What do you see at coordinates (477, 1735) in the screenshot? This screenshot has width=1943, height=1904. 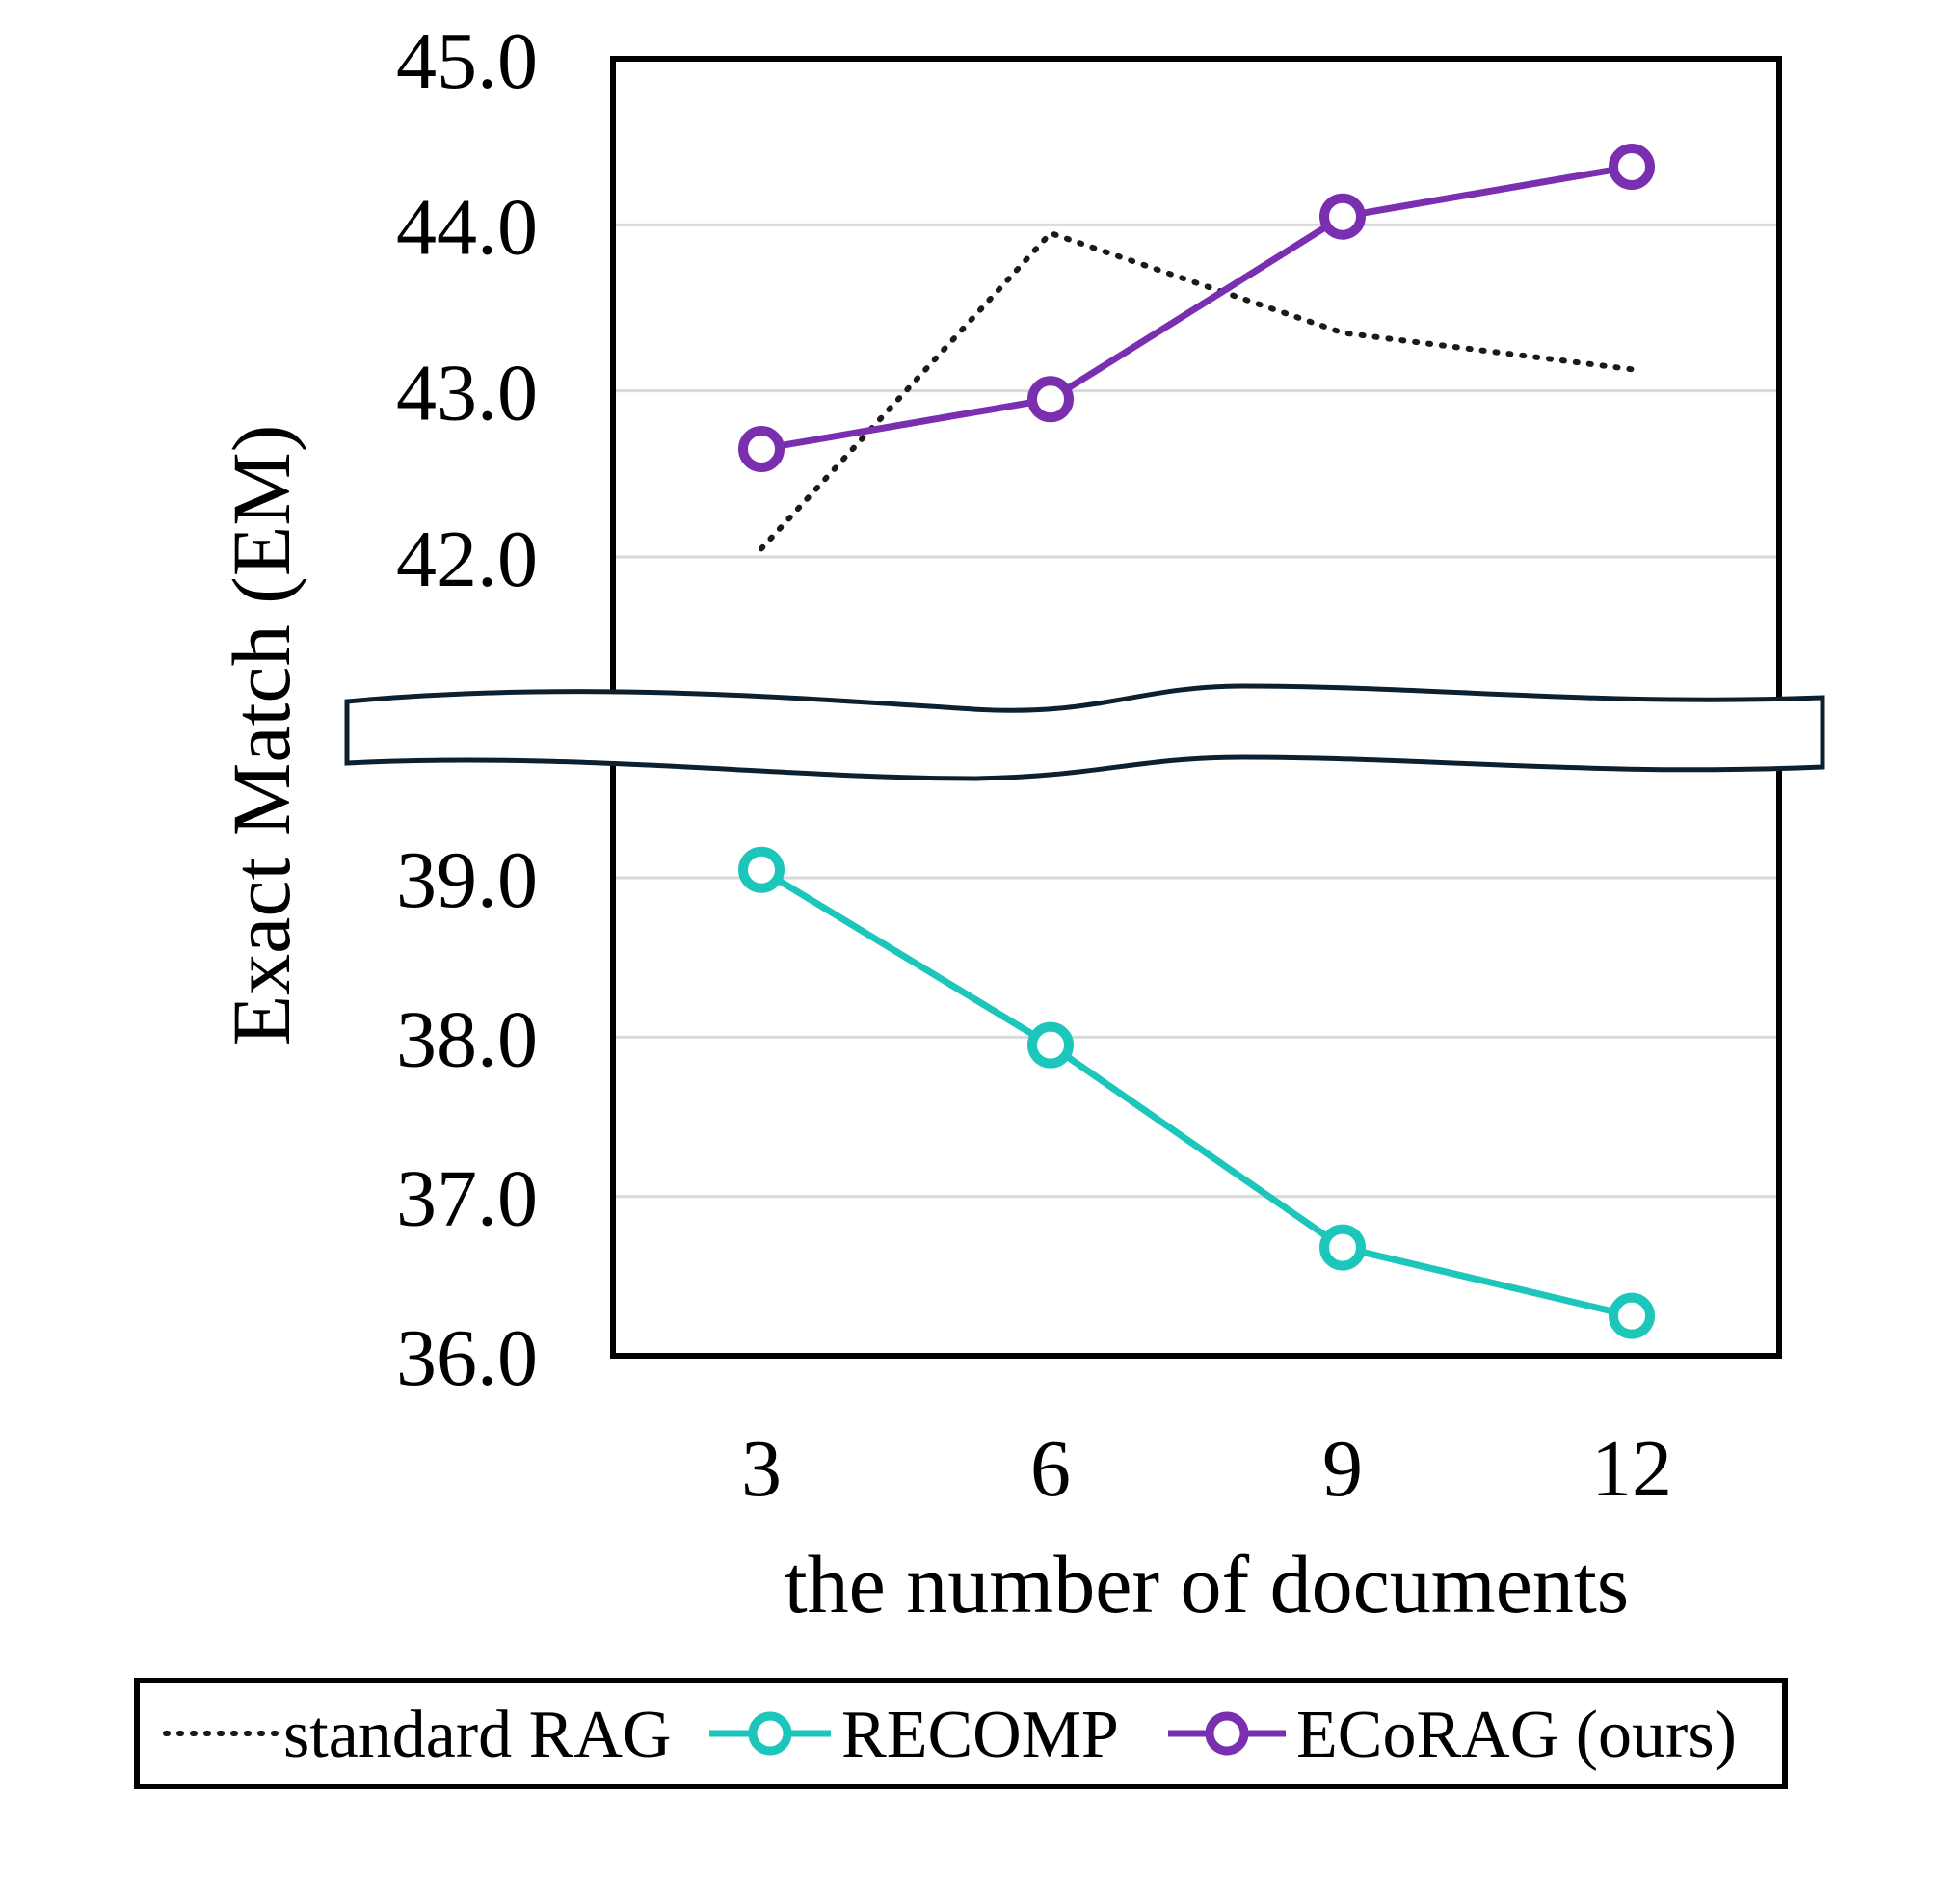 I see `legend-label: standard RAG` at bounding box center [477, 1735].